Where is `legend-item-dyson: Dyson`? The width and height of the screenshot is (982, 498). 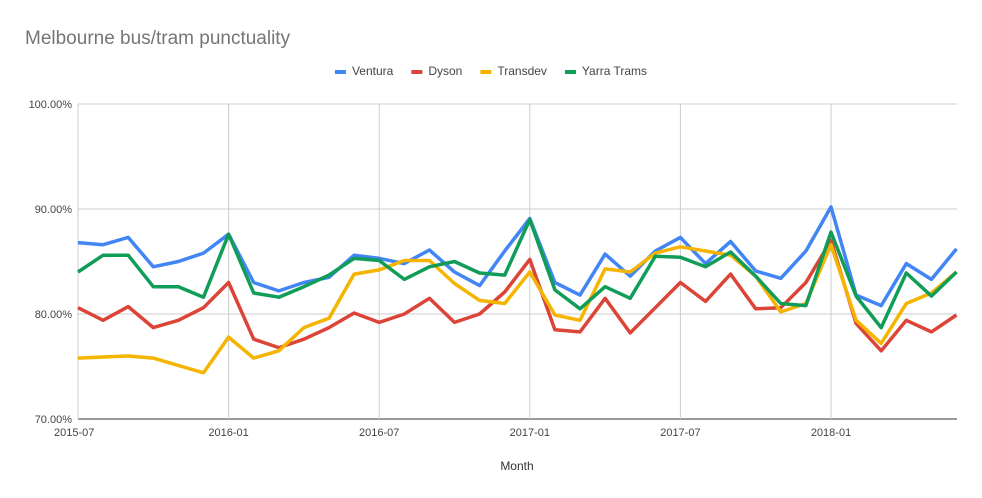 legend-item-dyson: Dyson is located at coordinates (436, 71).